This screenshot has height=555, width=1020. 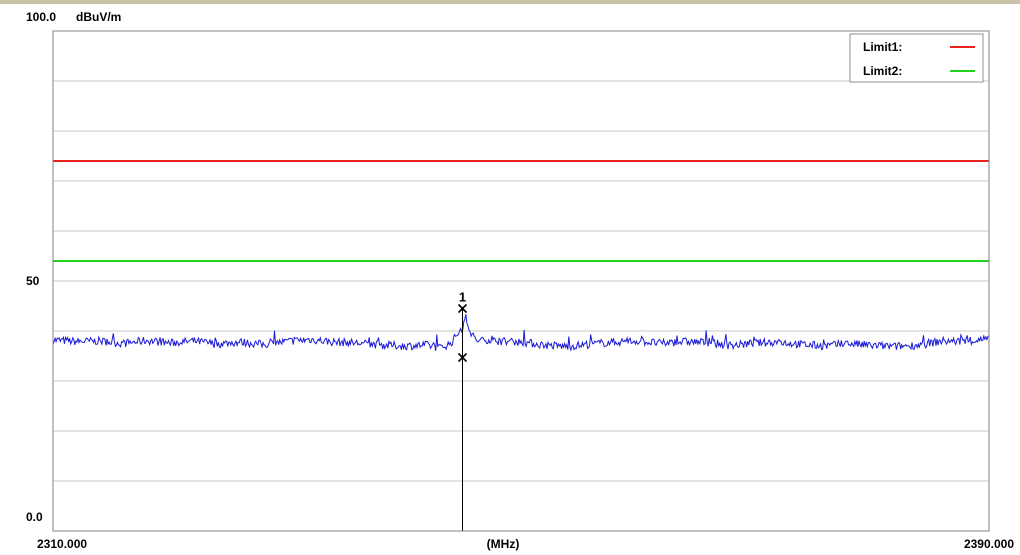 I want to click on y-tick-label: 100.0, so click(x=41, y=17).